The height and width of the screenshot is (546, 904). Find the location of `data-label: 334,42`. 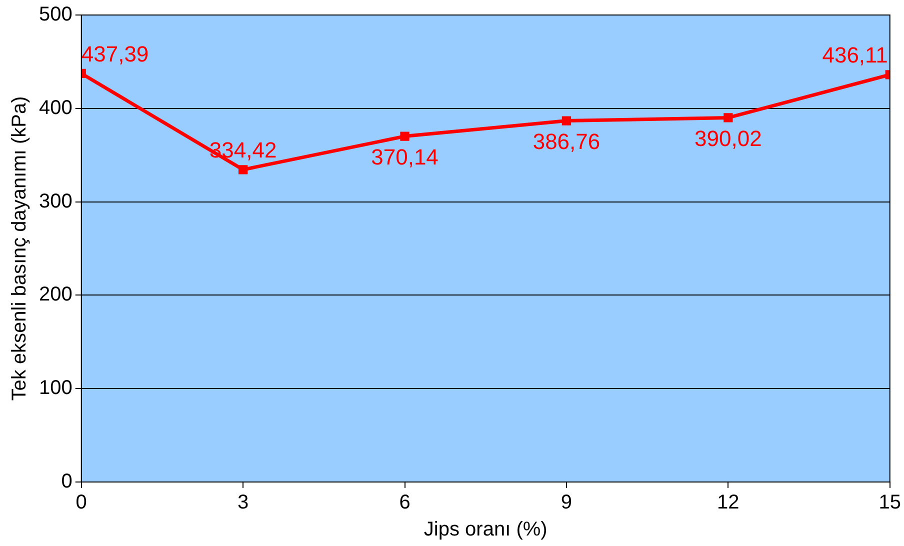

data-label: 334,42 is located at coordinates (243, 150).